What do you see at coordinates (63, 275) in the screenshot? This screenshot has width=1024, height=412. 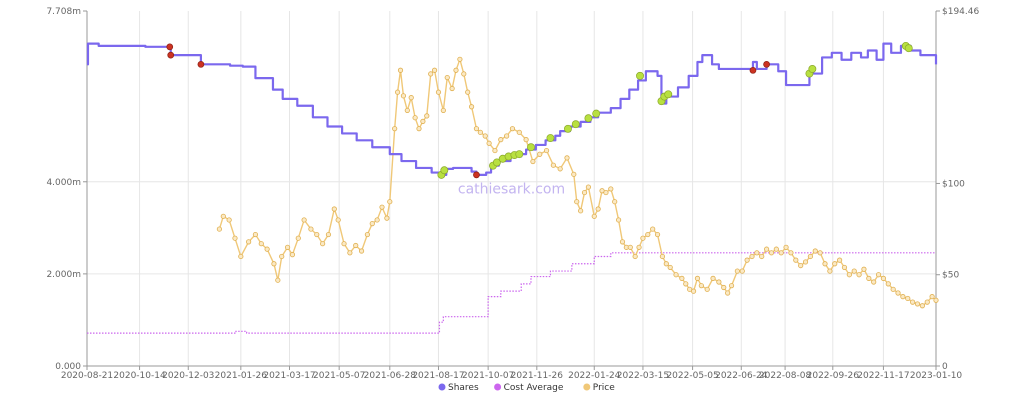 I see `y-left-tick-label: 2.000m` at bounding box center [63, 275].